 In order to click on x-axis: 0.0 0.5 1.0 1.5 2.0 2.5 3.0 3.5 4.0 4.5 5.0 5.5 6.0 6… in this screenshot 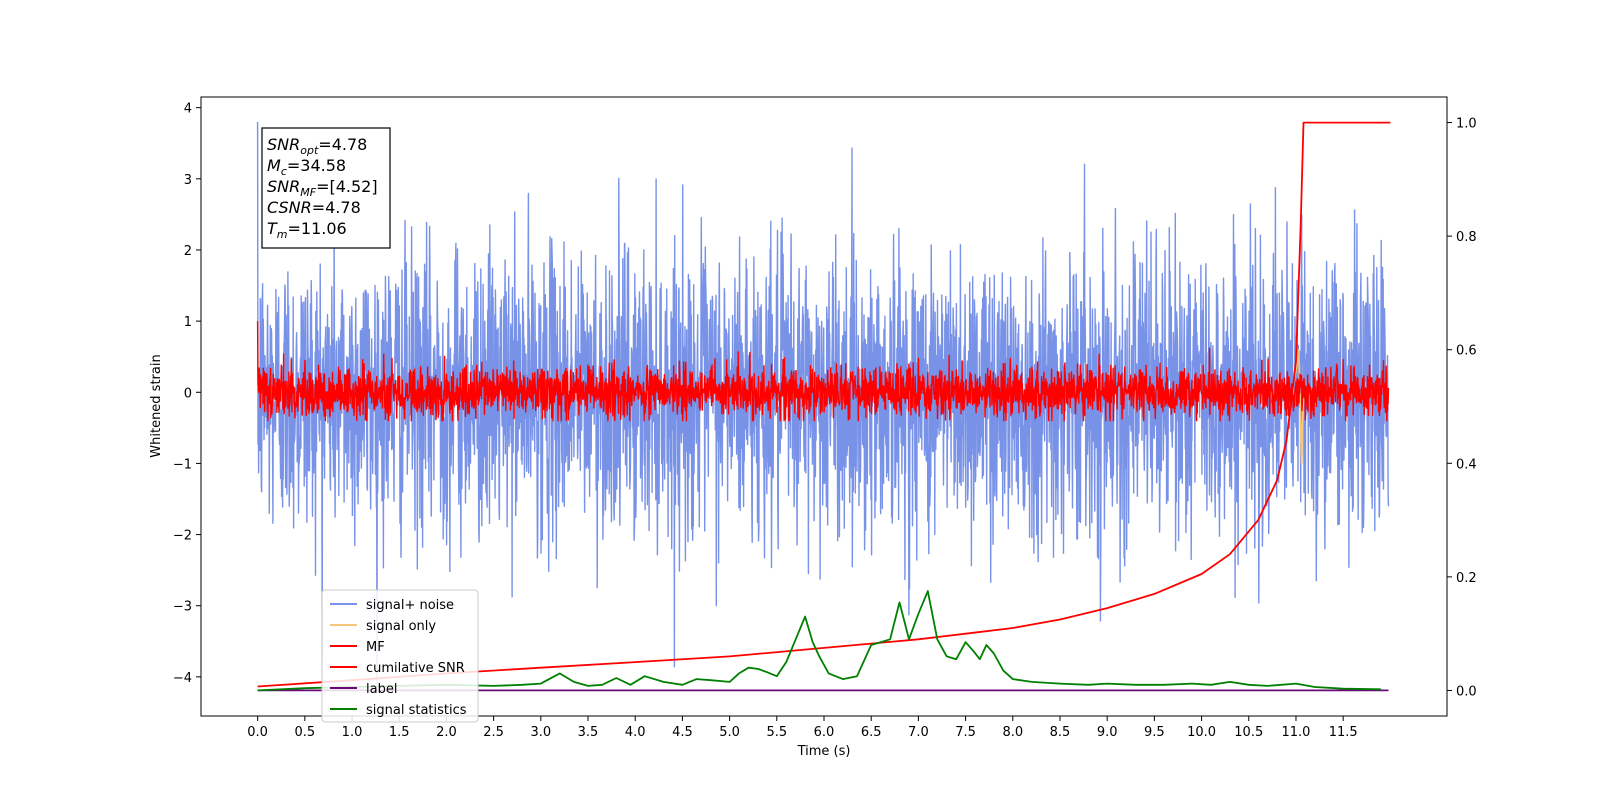, I will do `click(802, 728)`.